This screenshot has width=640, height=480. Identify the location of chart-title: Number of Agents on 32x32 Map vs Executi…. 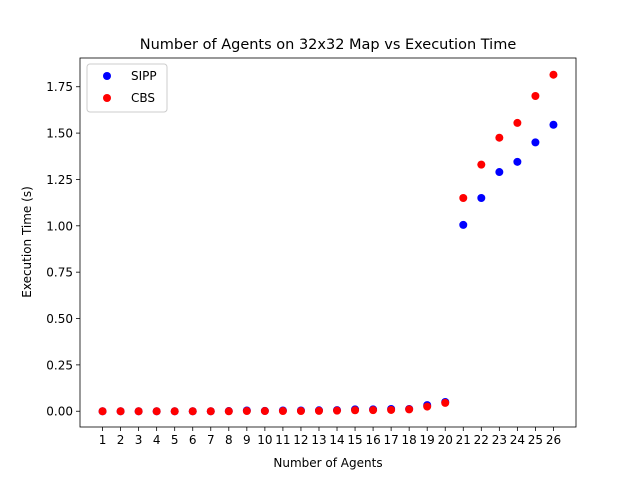
(328, 45).